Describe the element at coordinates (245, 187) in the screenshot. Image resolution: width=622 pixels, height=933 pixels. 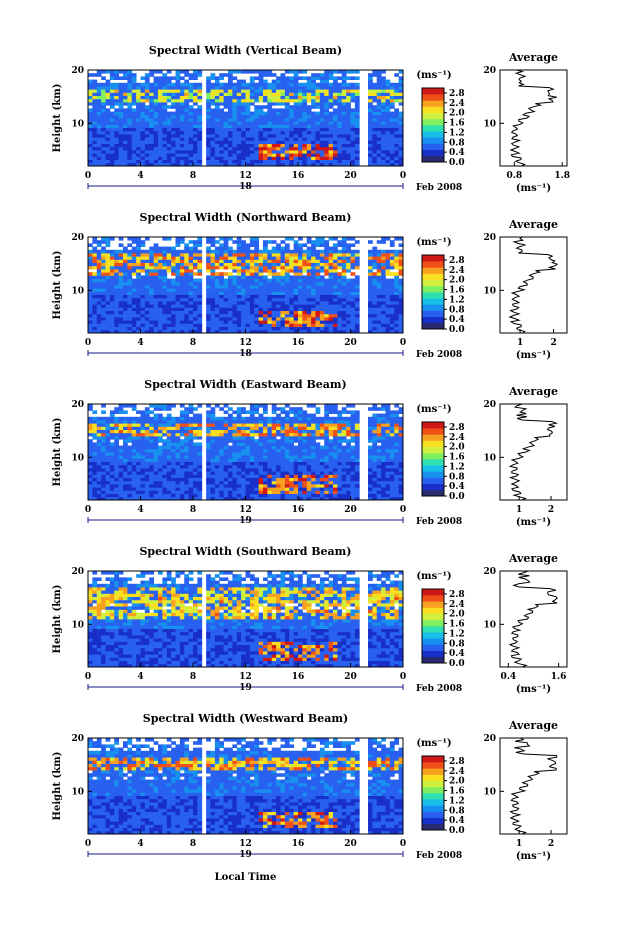
I see `day-label: 18` at that location.